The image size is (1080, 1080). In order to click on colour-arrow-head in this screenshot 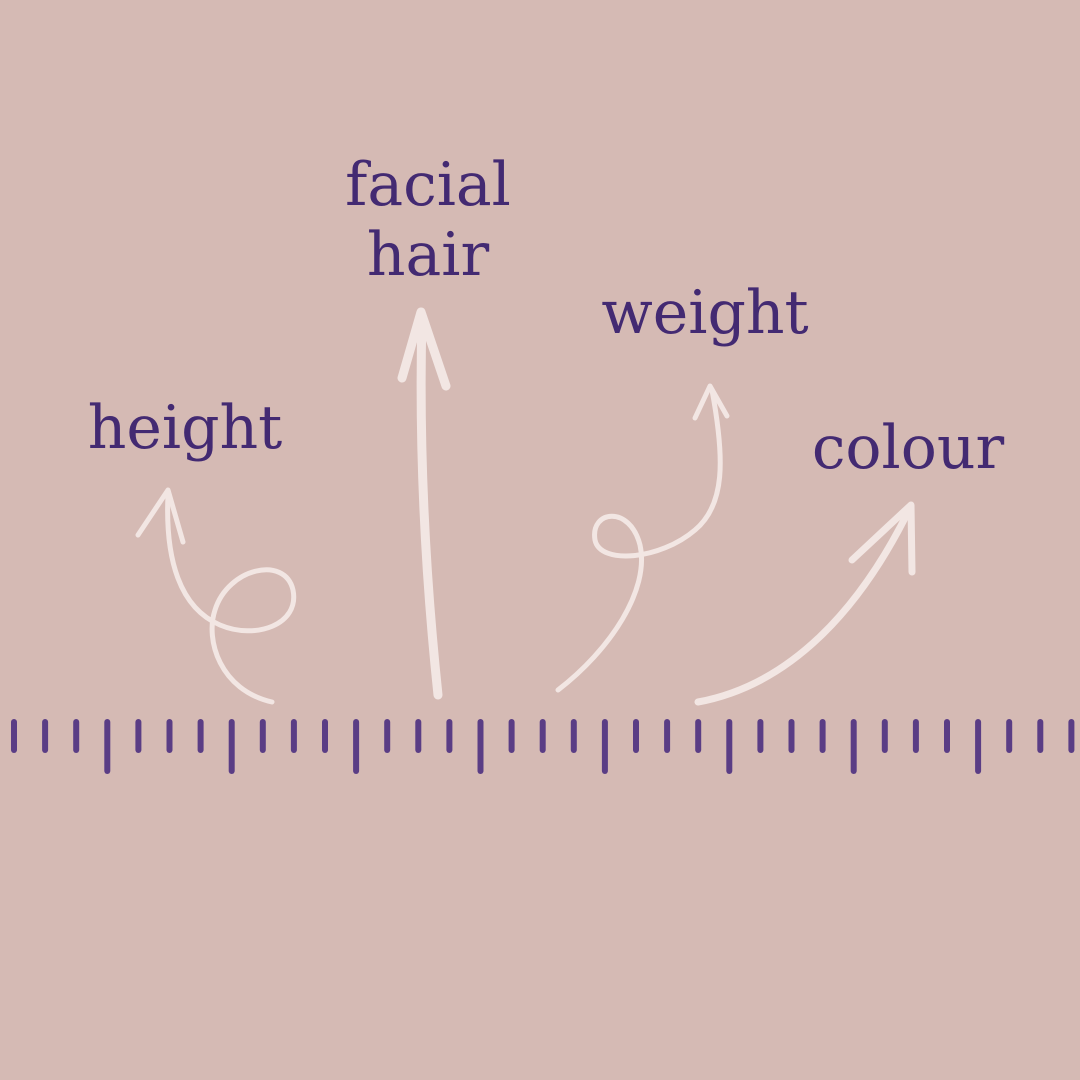, I will do `click(882, 538)`.